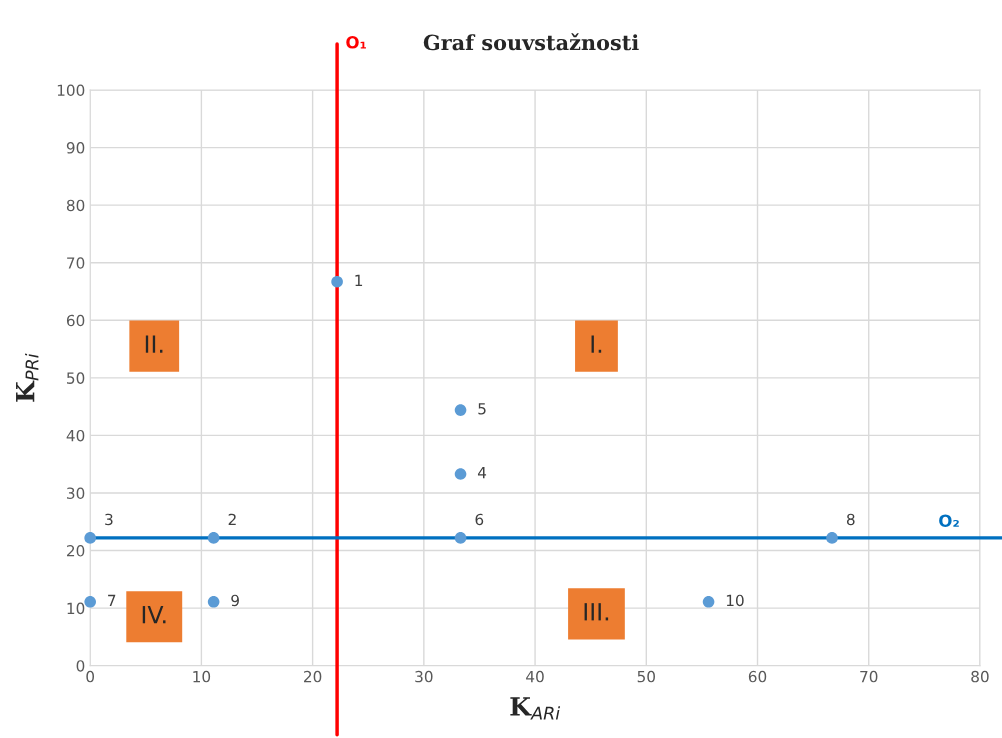 The width and height of the screenshot is (1002, 738). I want to click on annotation: 7, so click(112, 600).